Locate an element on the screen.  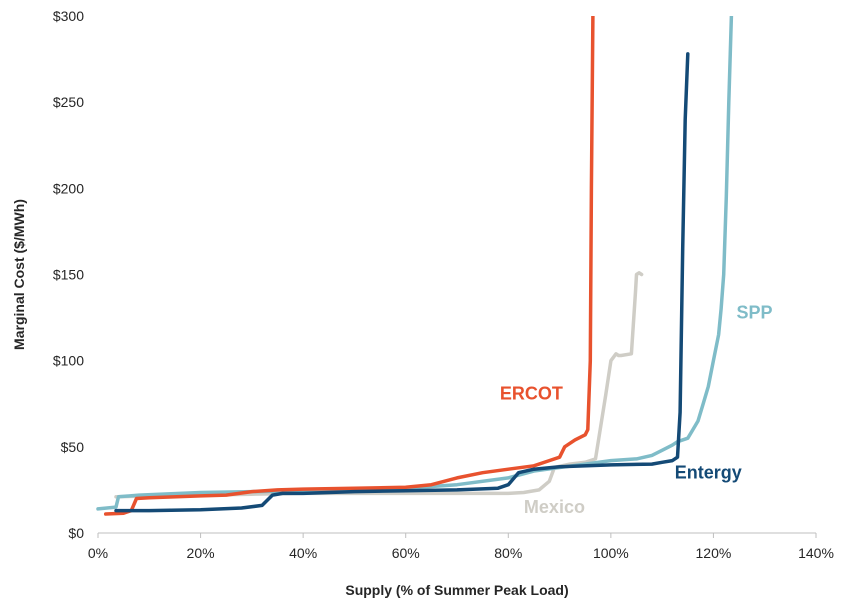
x-tick-label: 140% is located at coordinates (816, 553).